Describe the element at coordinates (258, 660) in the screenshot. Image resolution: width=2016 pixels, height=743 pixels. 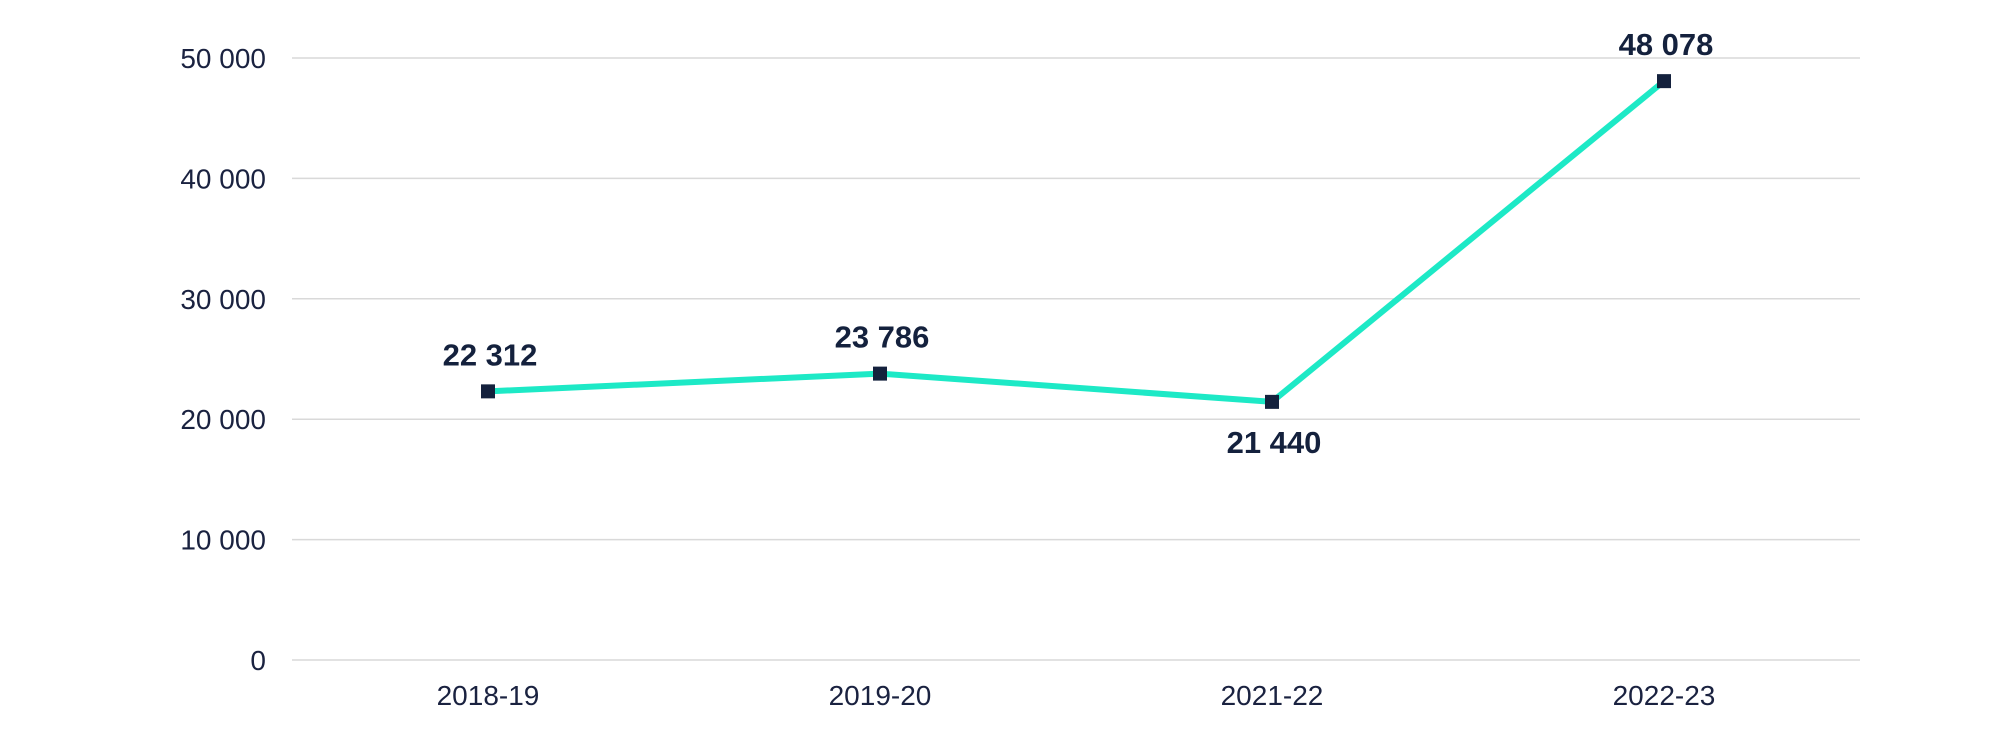
I see `y-tick-label: 0` at that location.